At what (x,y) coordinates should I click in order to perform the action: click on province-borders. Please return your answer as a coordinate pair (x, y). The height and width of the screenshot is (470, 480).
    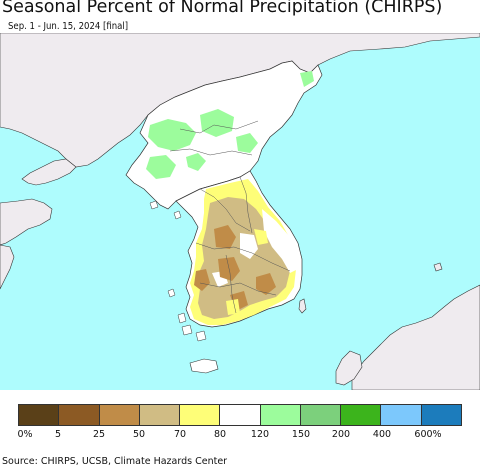
    Looking at the image, I should click on (230, 217).